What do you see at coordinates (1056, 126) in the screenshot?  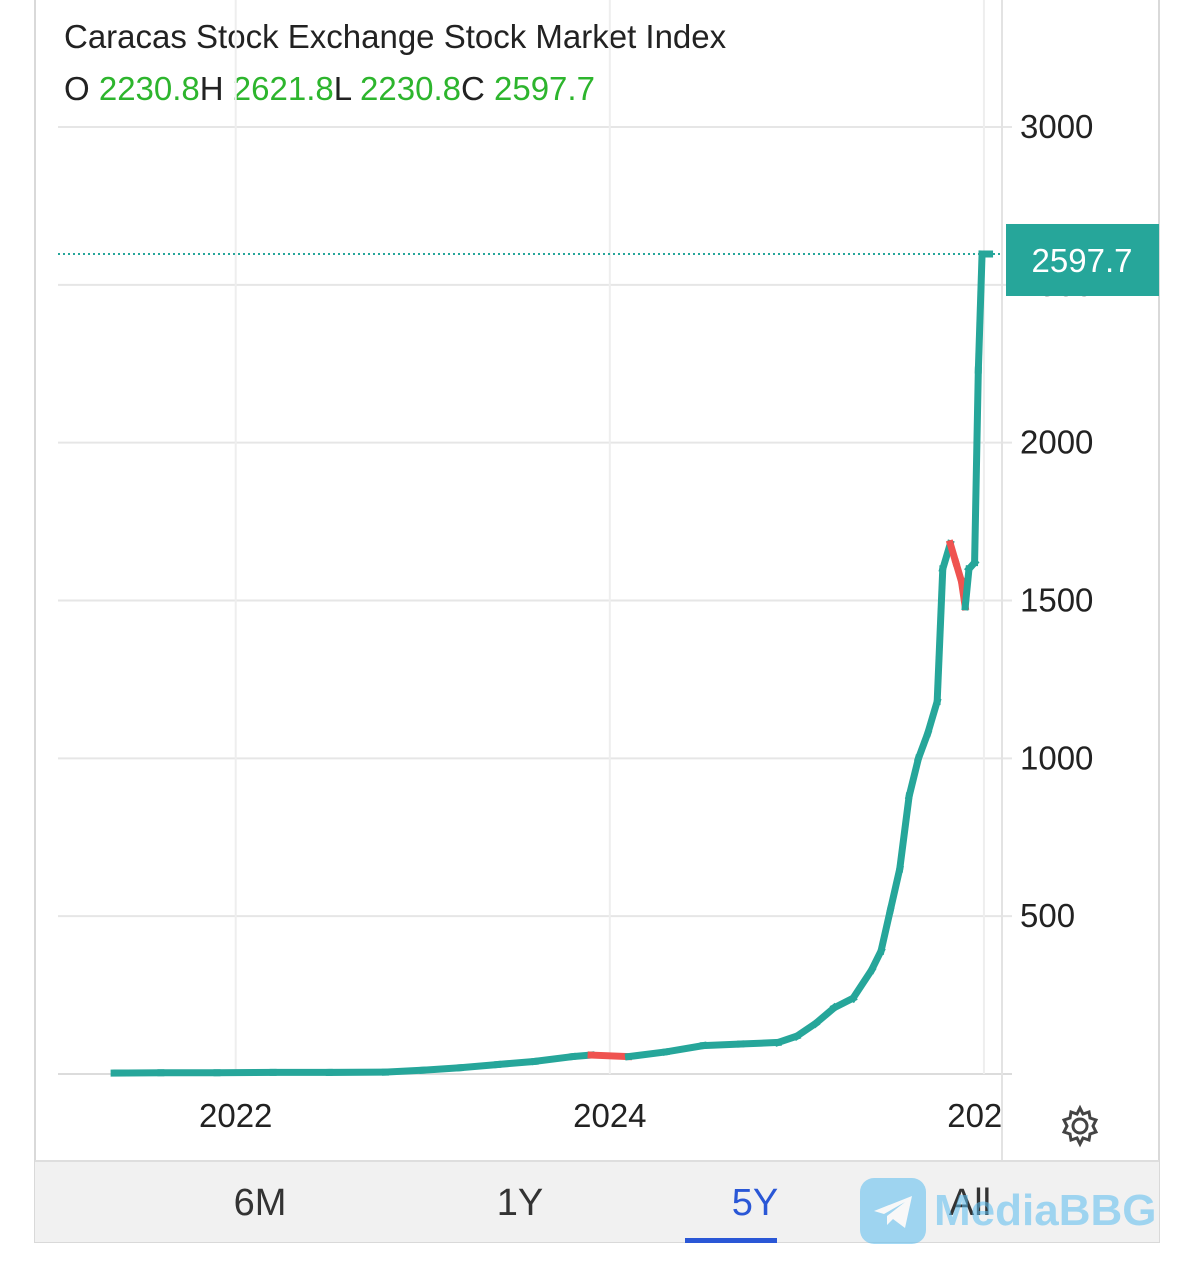 I see `y-tick-label-0: 3000` at bounding box center [1056, 126].